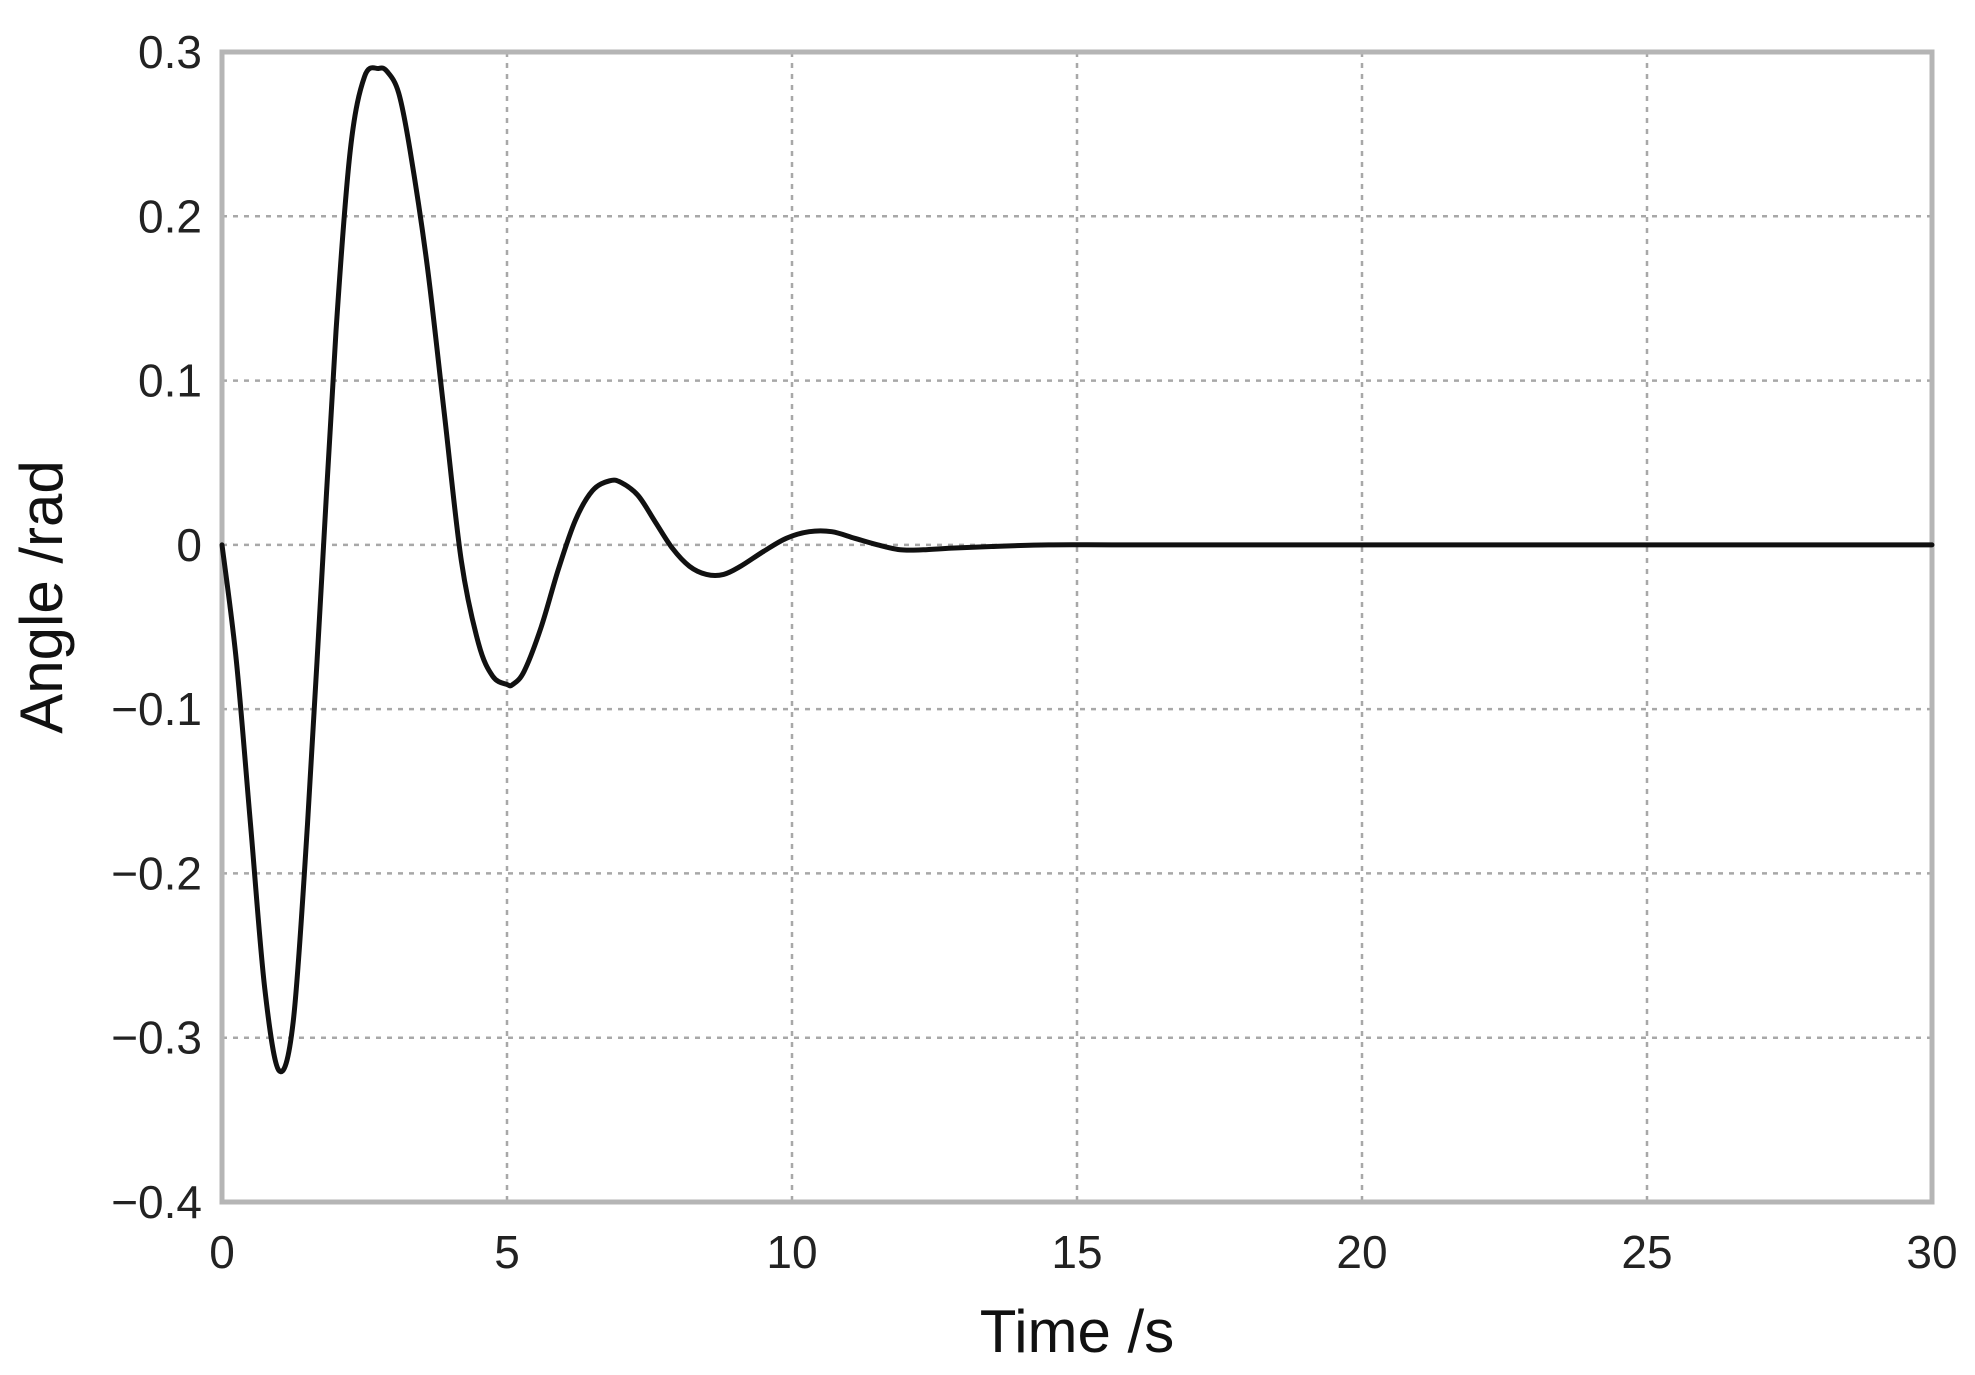  I want to click on y-tick-label: −0.3, so click(156, 1038).